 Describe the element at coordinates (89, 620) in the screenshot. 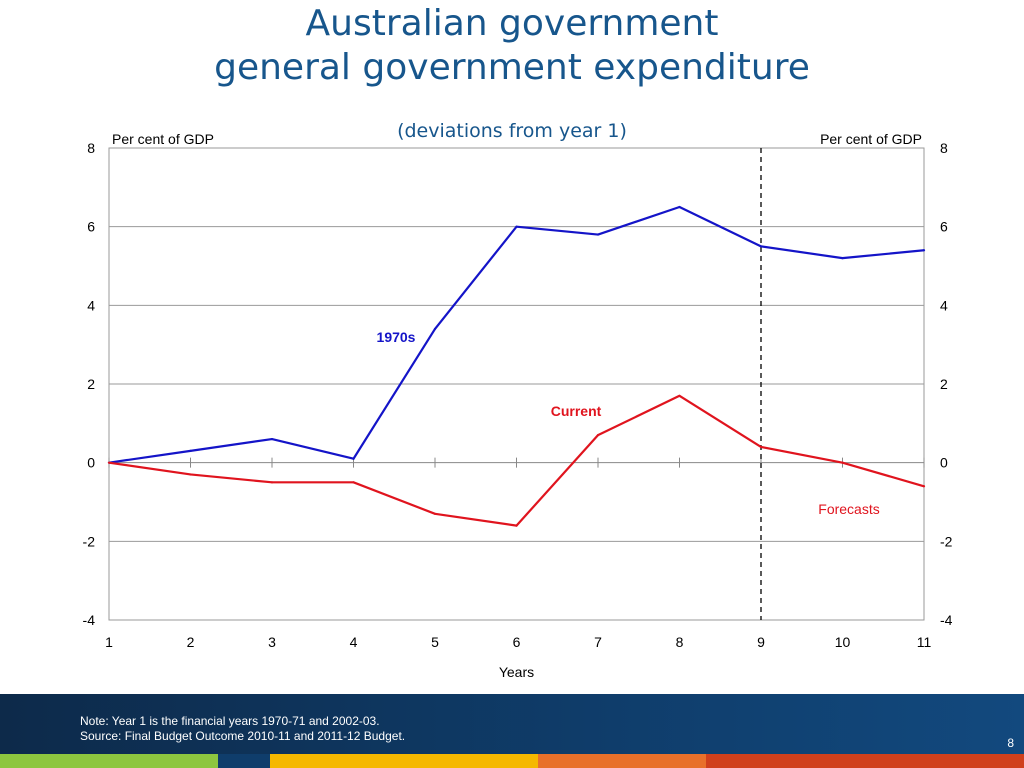

I see `y-tick-label-left: -4` at that location.